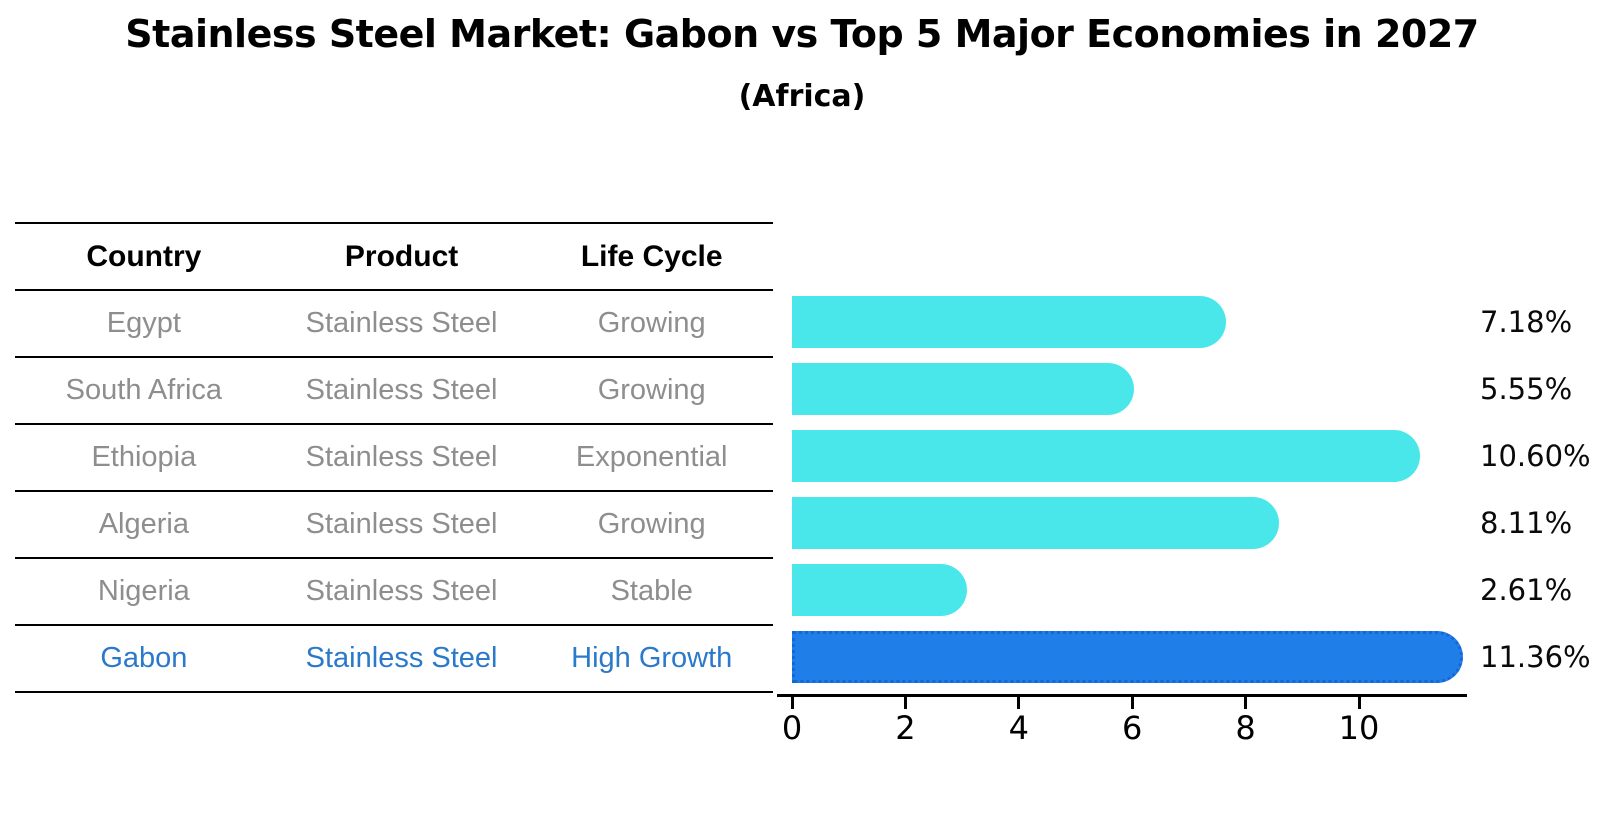 This screenshot has width=1604, height=823. I want to click on chart-subtitle: (Africa), so click(802, 96).